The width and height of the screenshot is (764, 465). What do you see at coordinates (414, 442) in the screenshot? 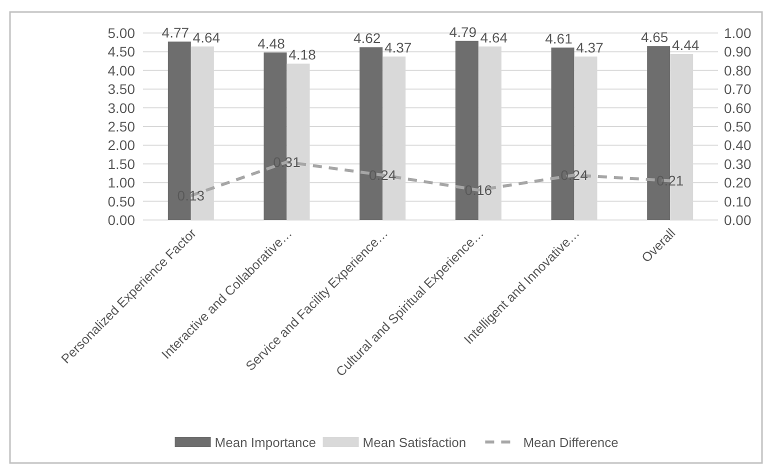
I see `legend-label: Mean Satisfaction` at bounding box center [414, 442].